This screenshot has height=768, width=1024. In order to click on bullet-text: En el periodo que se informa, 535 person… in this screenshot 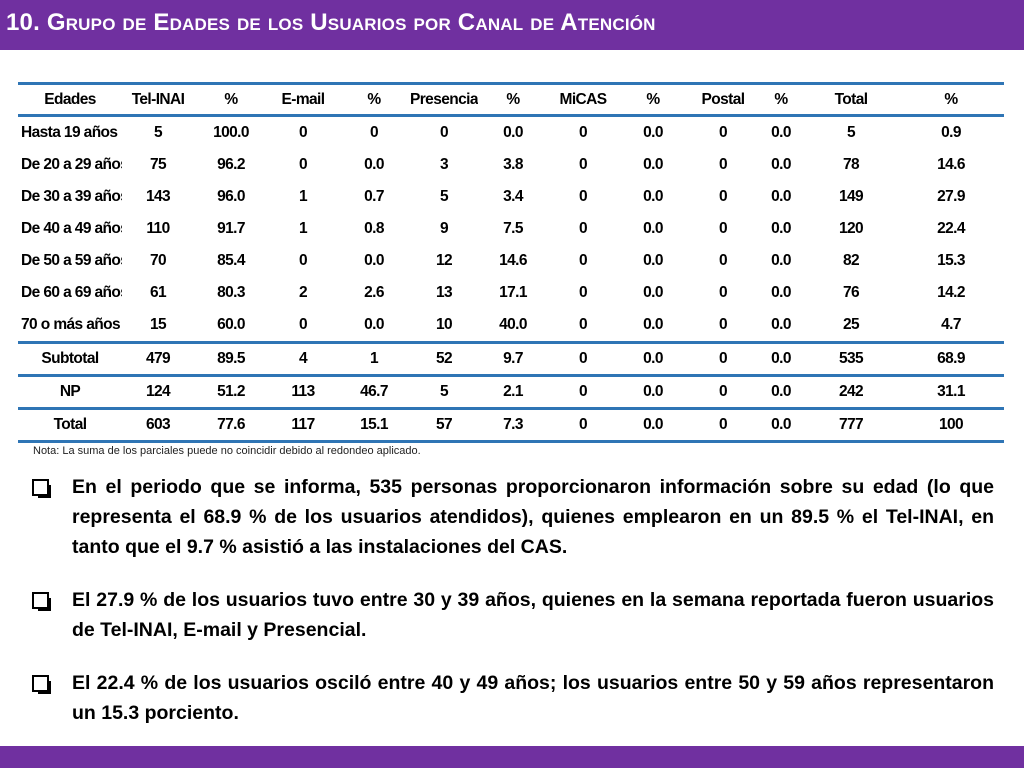, I will do `click(533, 517)`.